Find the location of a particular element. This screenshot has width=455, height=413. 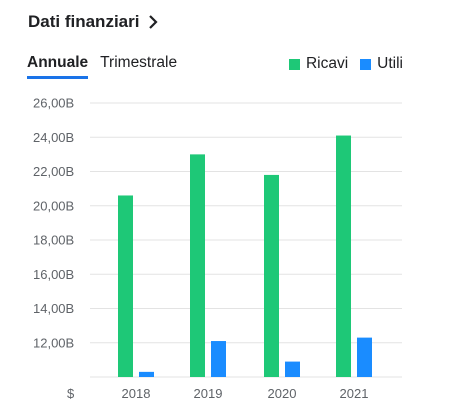

y-tick-label: 22,00B is located at coordinates (53, 171).